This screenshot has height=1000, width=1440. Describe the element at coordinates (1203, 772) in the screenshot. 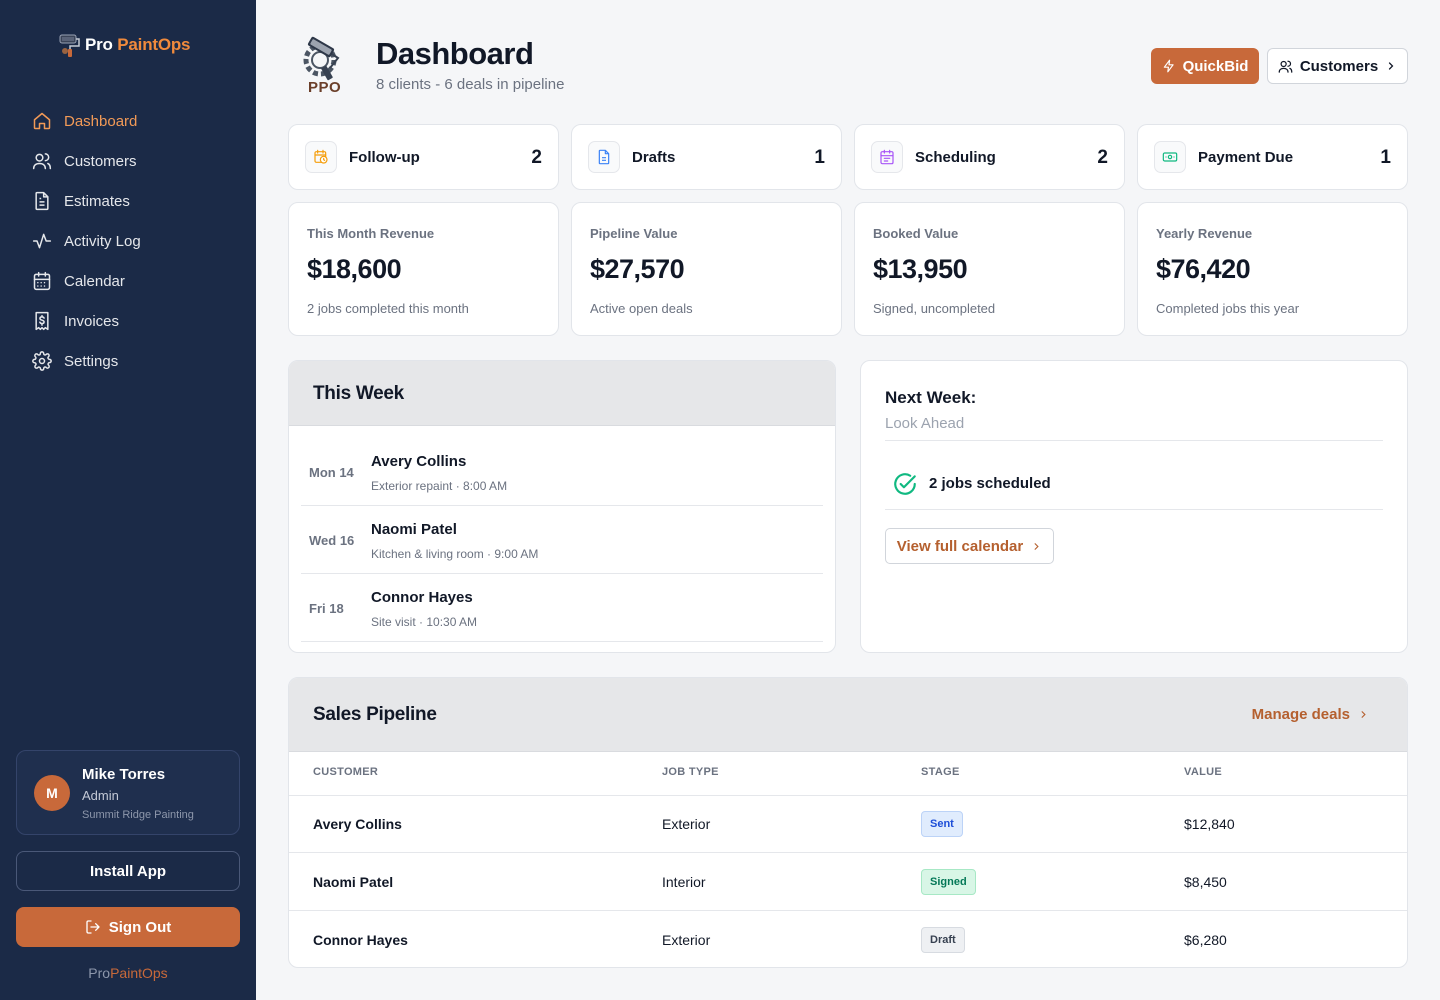

I see `column-header-value: VALUE` at that location.